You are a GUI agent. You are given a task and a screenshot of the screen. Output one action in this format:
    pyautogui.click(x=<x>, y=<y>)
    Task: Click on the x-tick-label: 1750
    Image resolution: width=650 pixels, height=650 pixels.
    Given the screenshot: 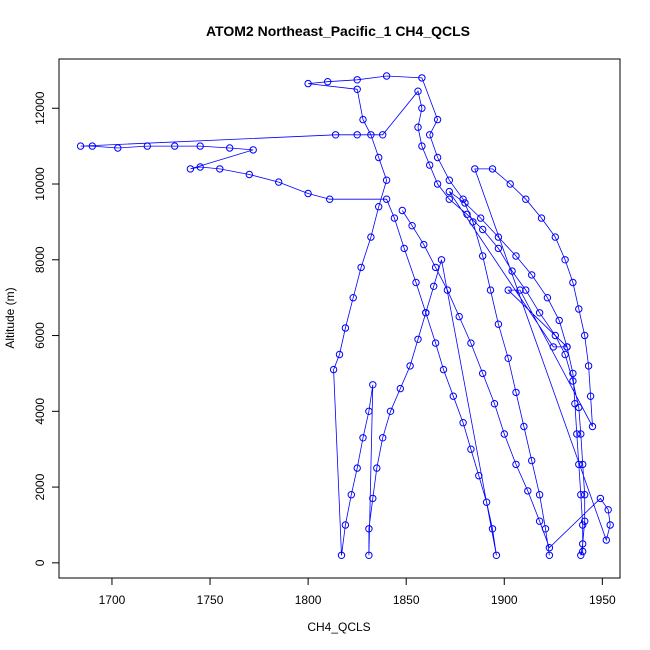 What is the action you would take?
    pyautogui.click(x=210, y=600)
    